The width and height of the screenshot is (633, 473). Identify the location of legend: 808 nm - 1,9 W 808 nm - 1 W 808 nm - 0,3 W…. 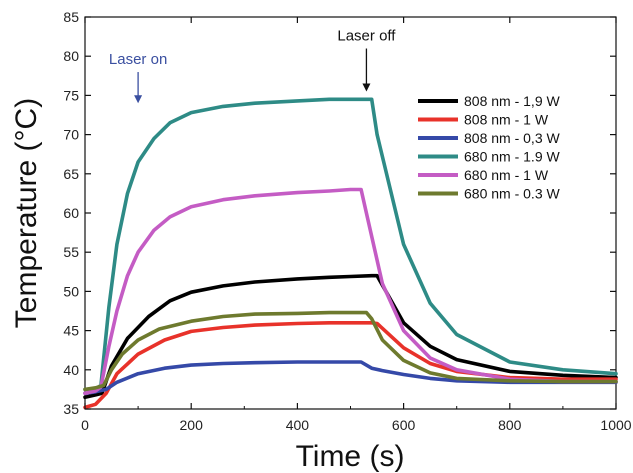
(489, 147).